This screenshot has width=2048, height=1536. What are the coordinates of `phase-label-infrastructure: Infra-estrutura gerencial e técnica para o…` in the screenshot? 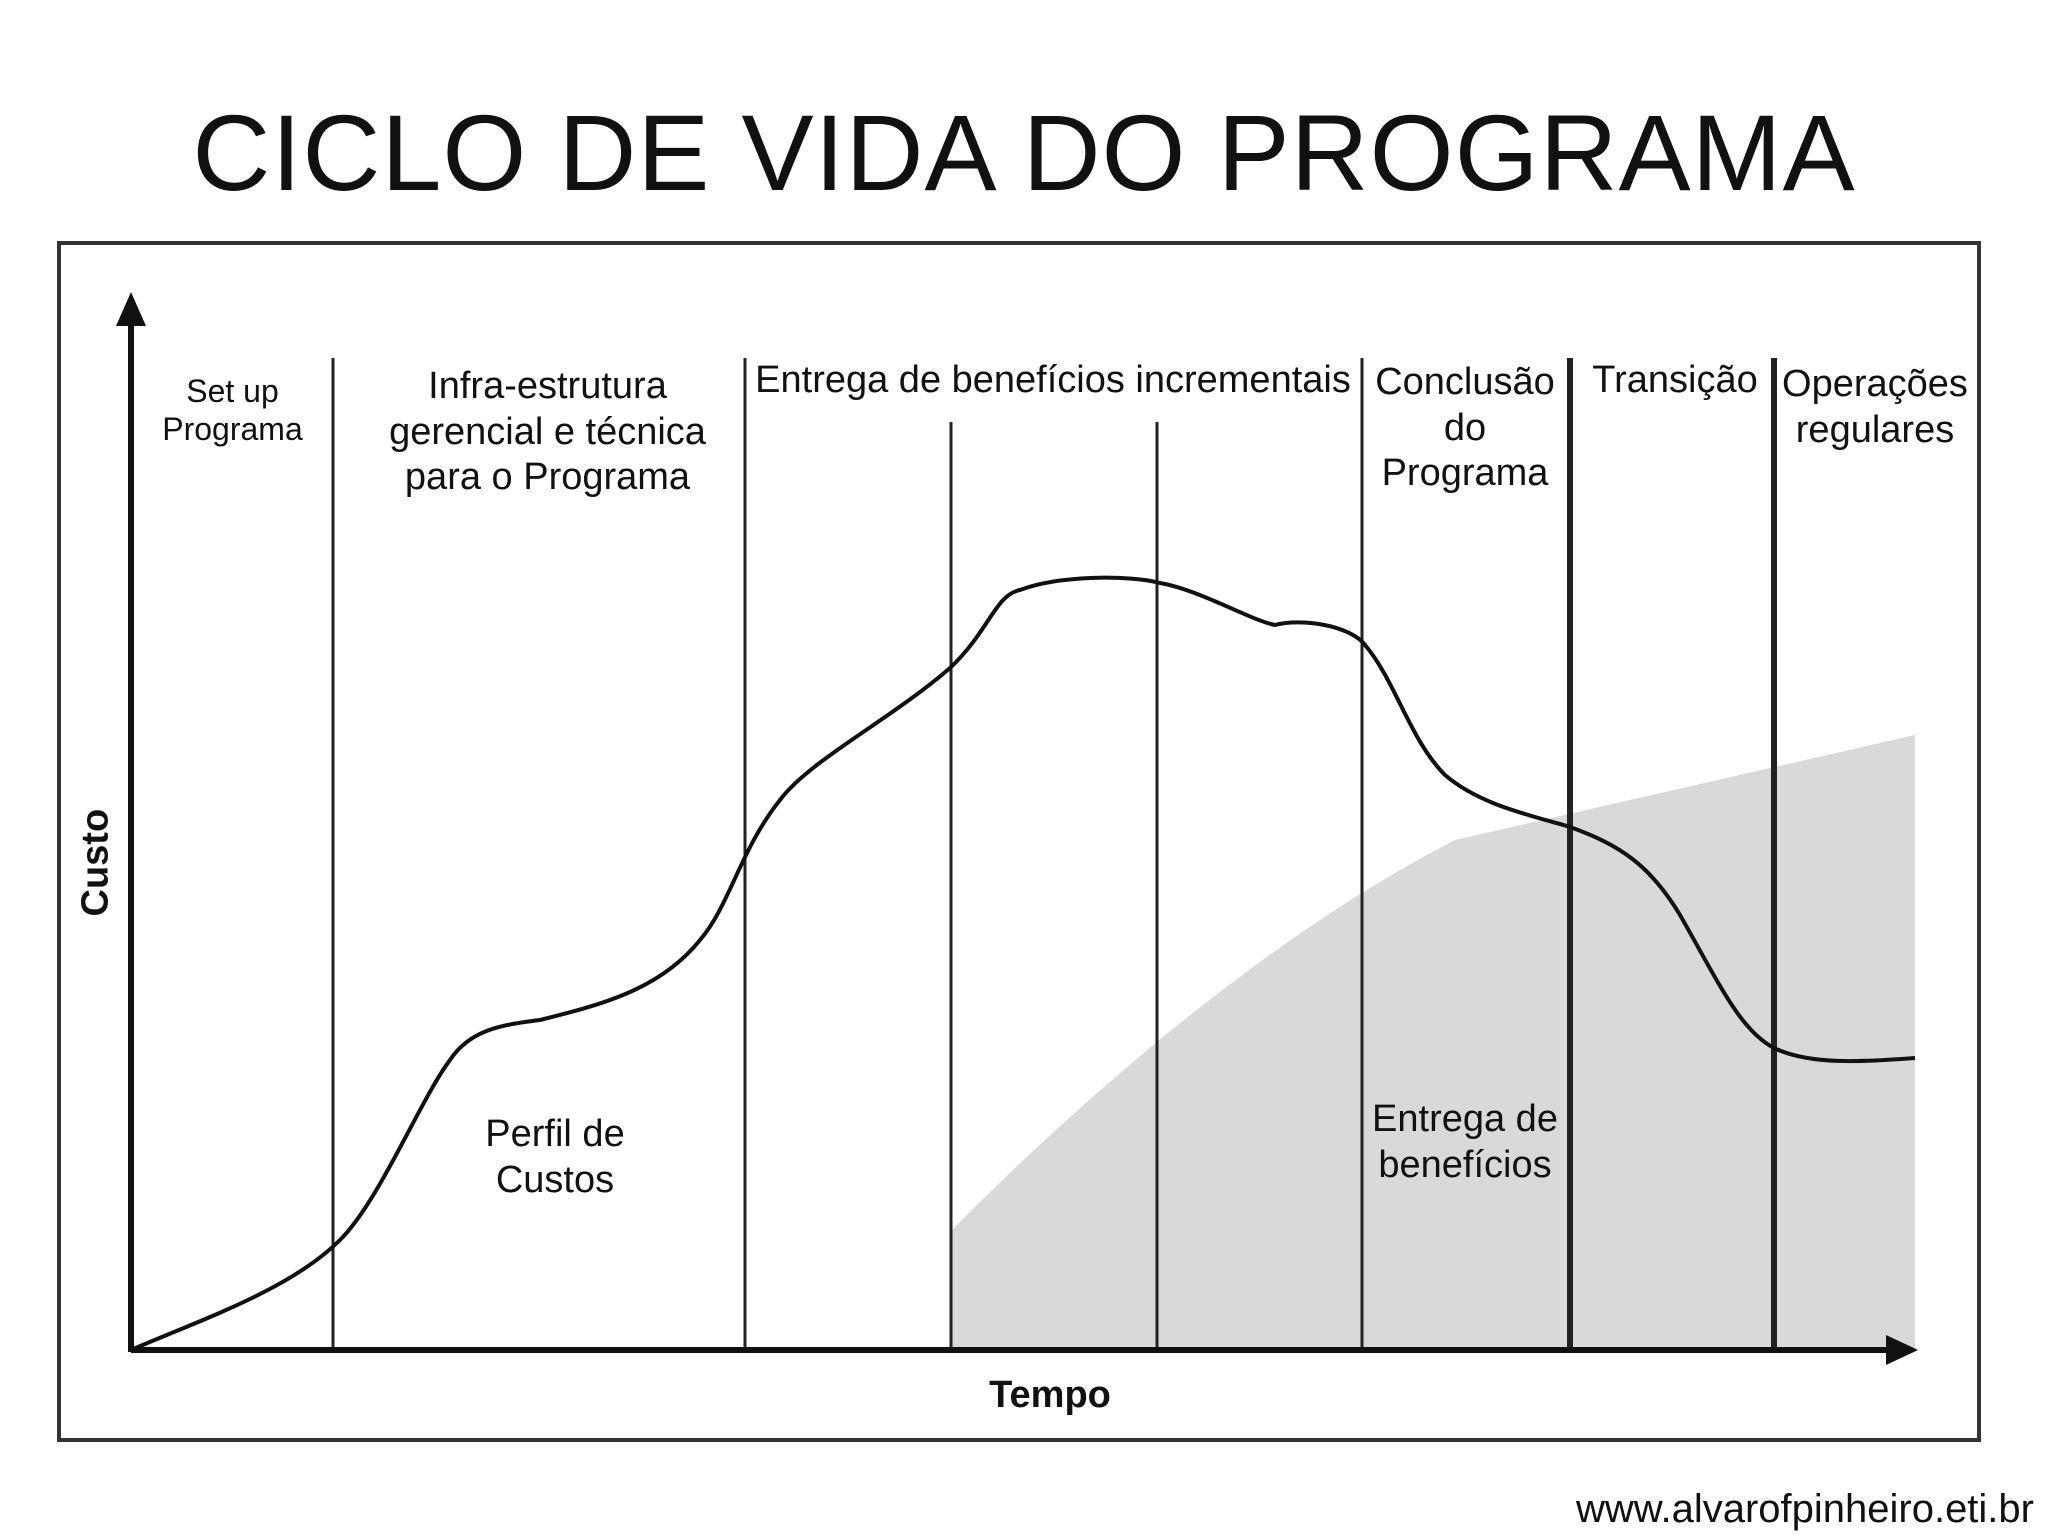 It's located at (547, 432).